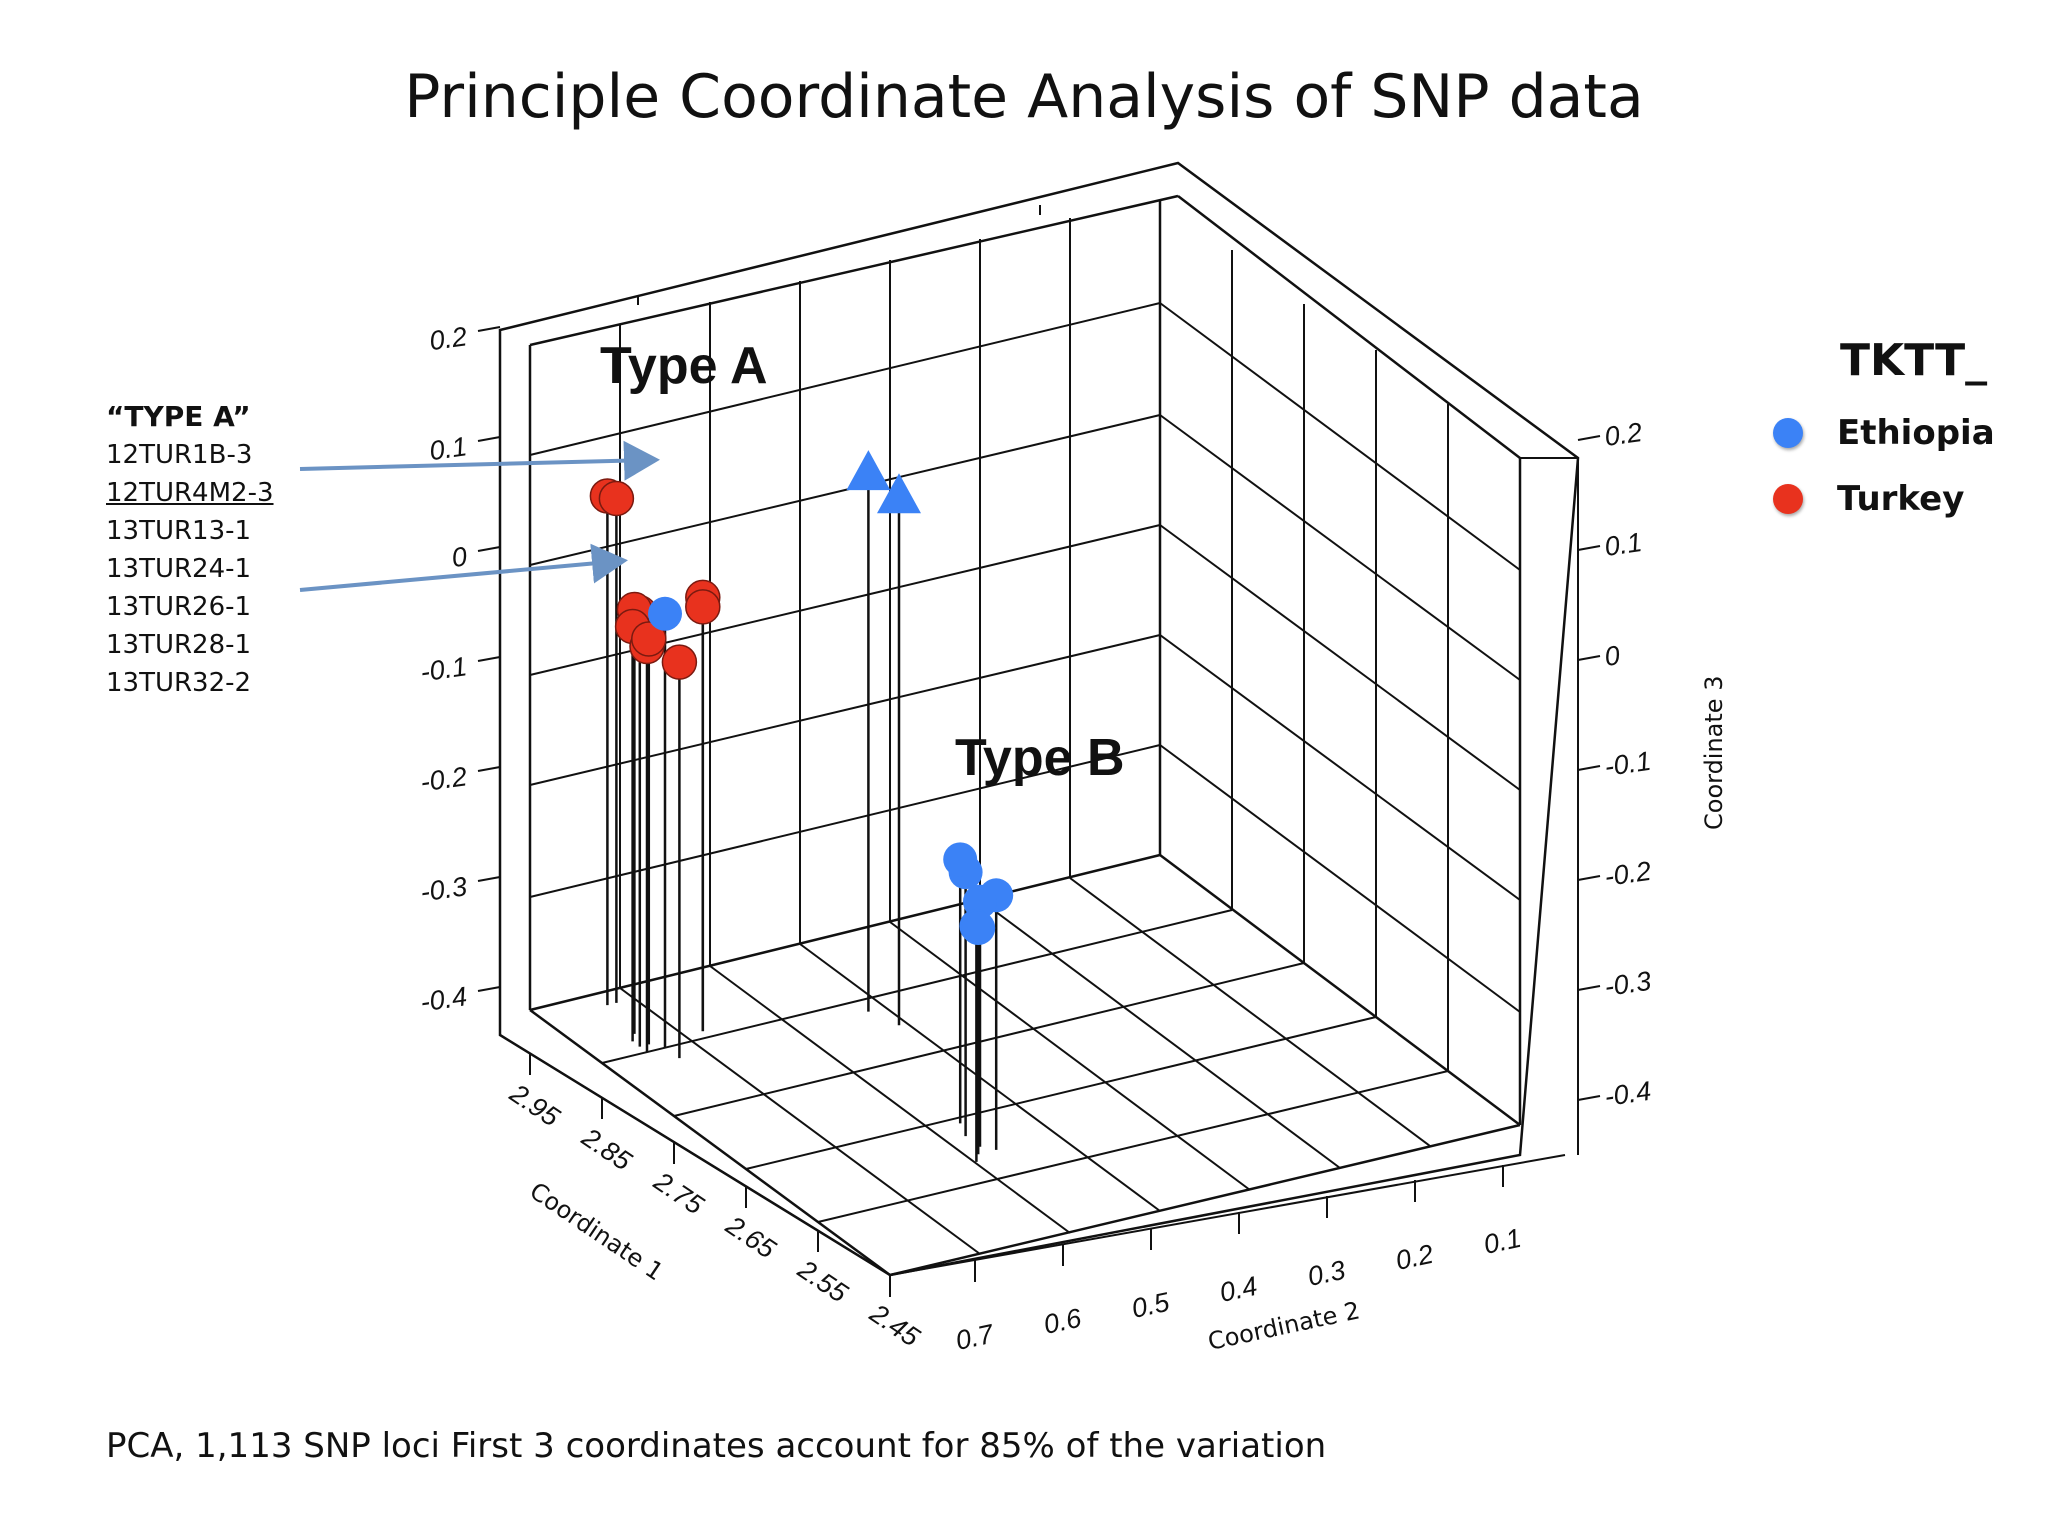  I want to click on type-a-item: 13TUR13-1, so click(179, 531).